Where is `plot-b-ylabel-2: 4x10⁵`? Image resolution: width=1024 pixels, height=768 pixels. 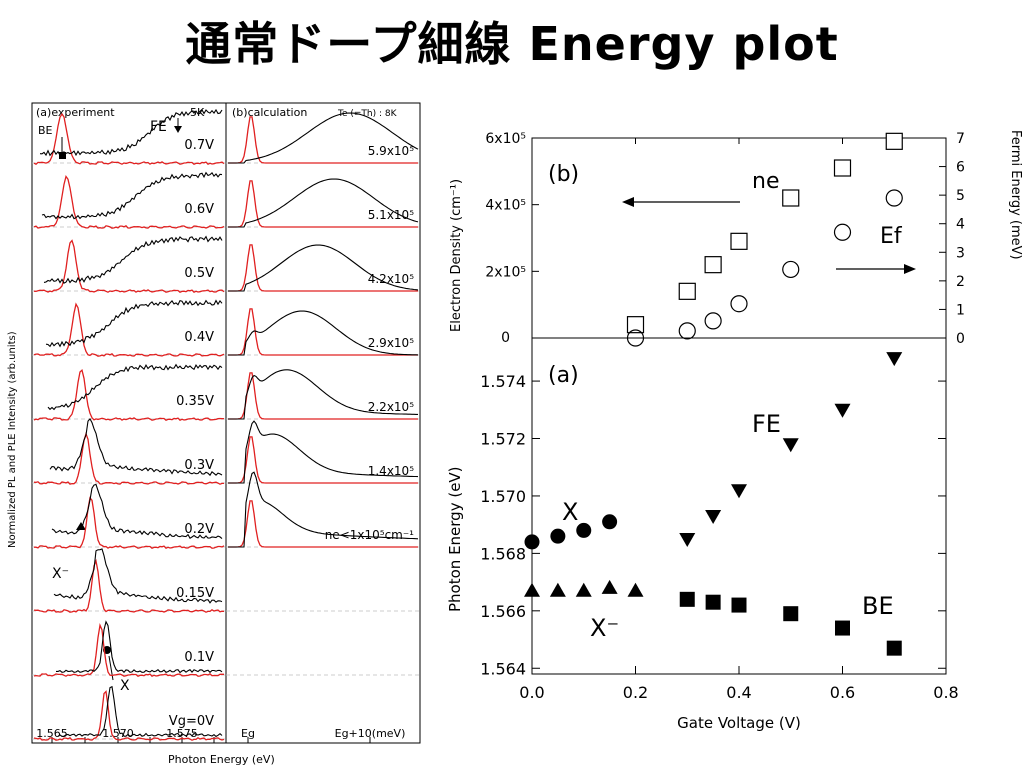 plot-b-ylabel-2: 4x10⁵ is located at coordinates (505, 206).